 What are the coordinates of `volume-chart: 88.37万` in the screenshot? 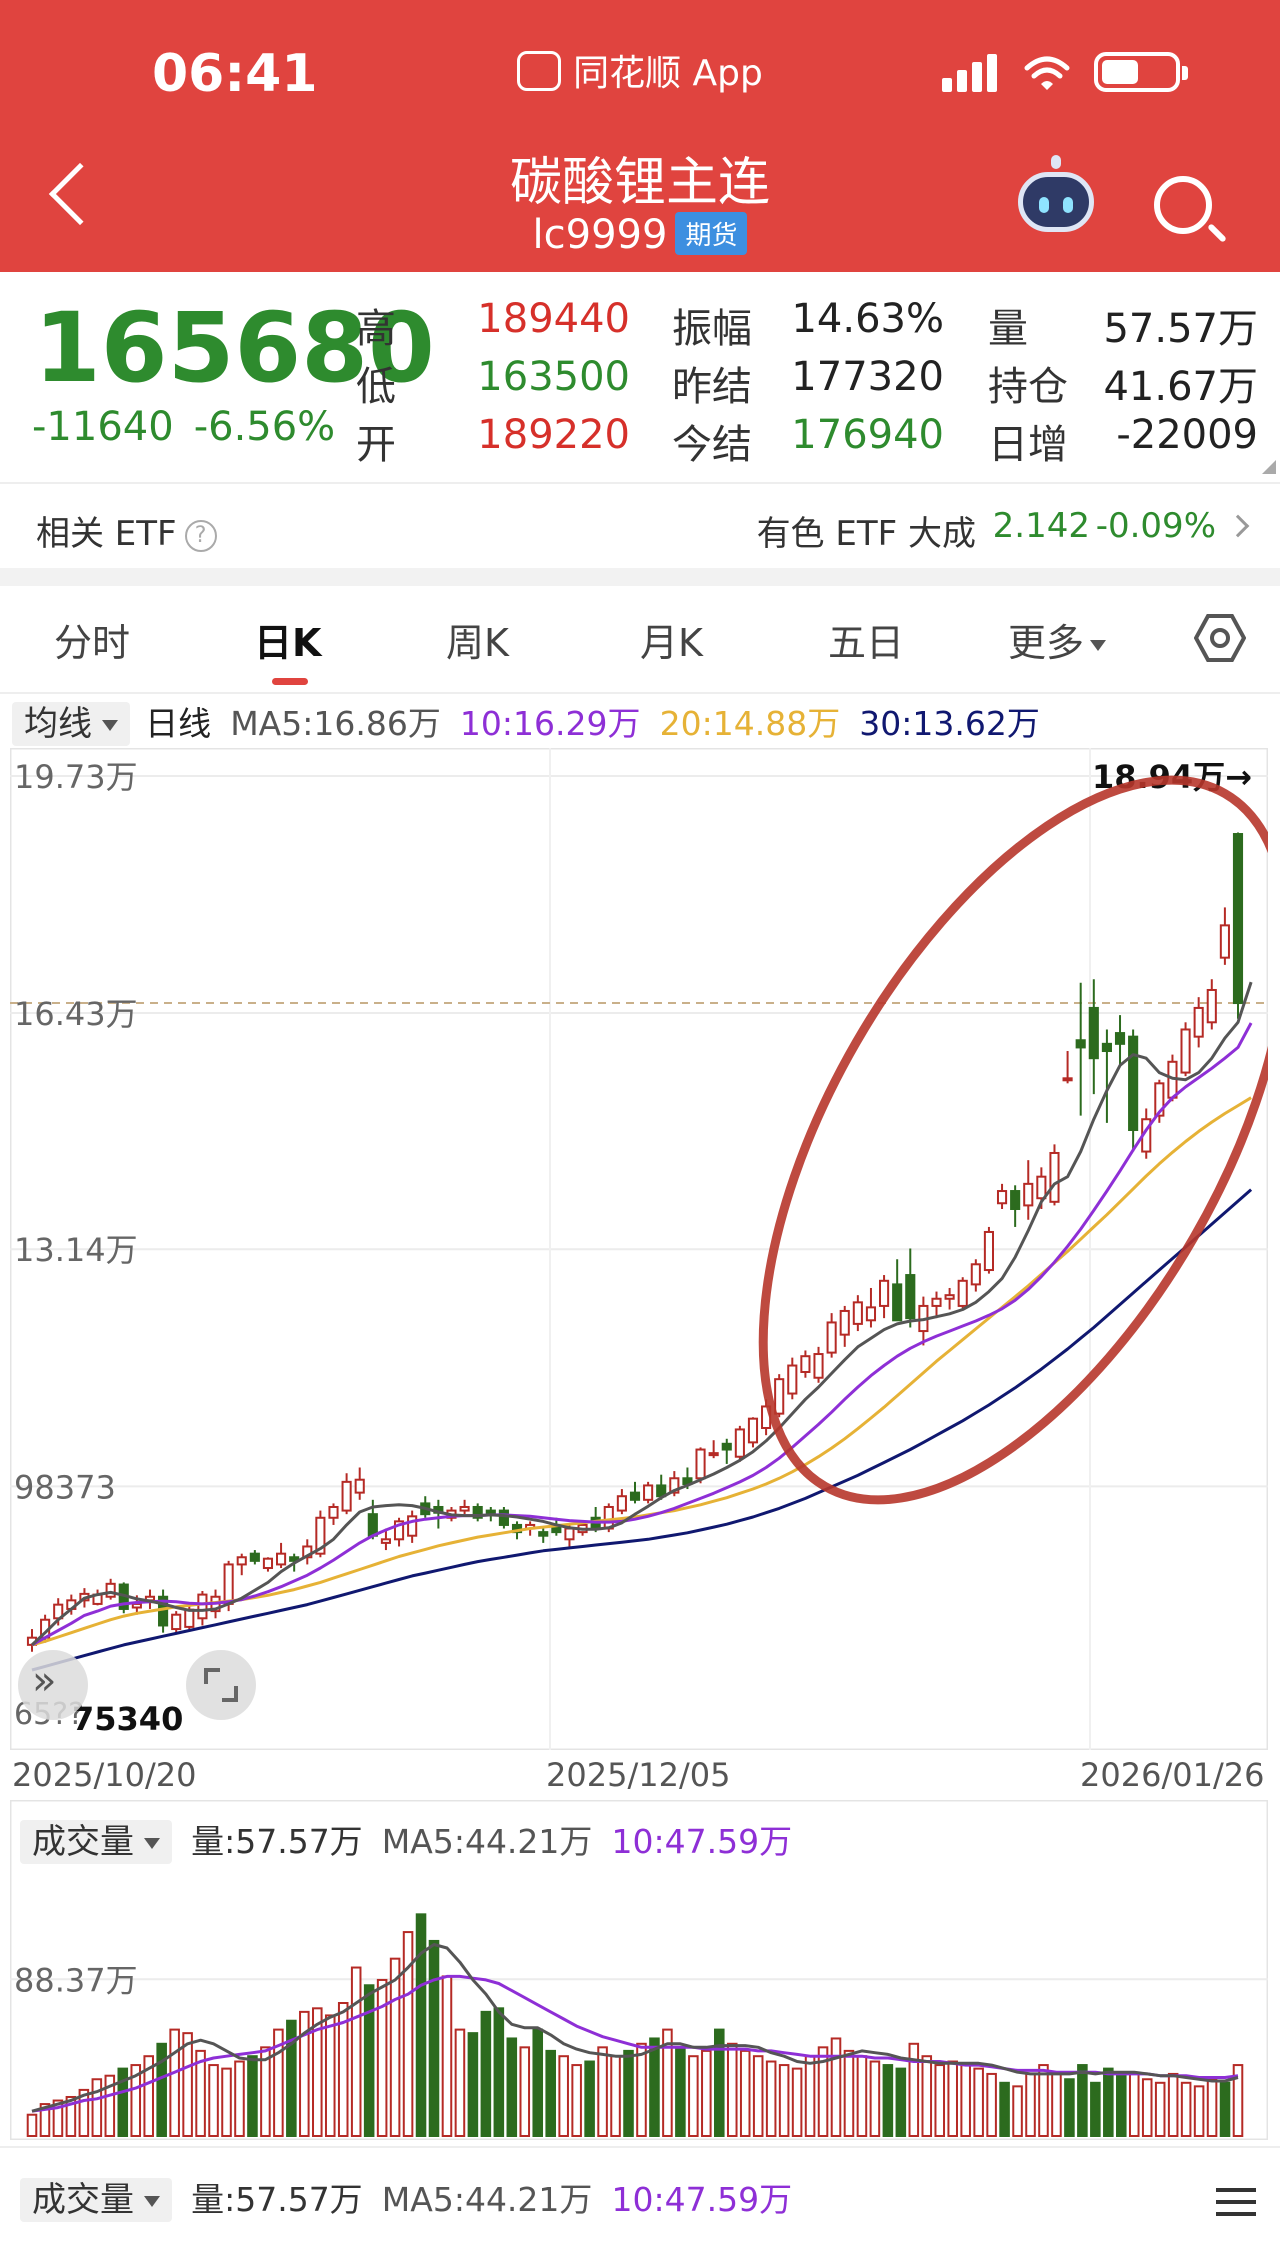 It's located at (639, 1970).